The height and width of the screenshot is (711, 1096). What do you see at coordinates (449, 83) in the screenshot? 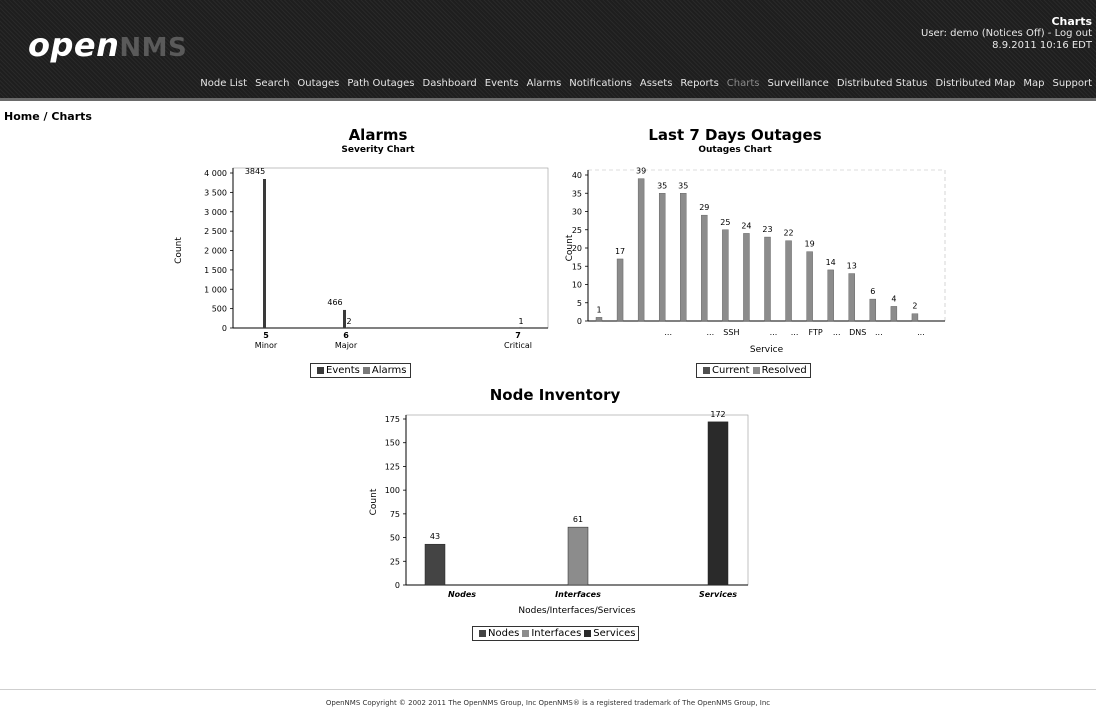
I see `nav-link-dashboard: Dashboard` at bounding box center [449, 83].